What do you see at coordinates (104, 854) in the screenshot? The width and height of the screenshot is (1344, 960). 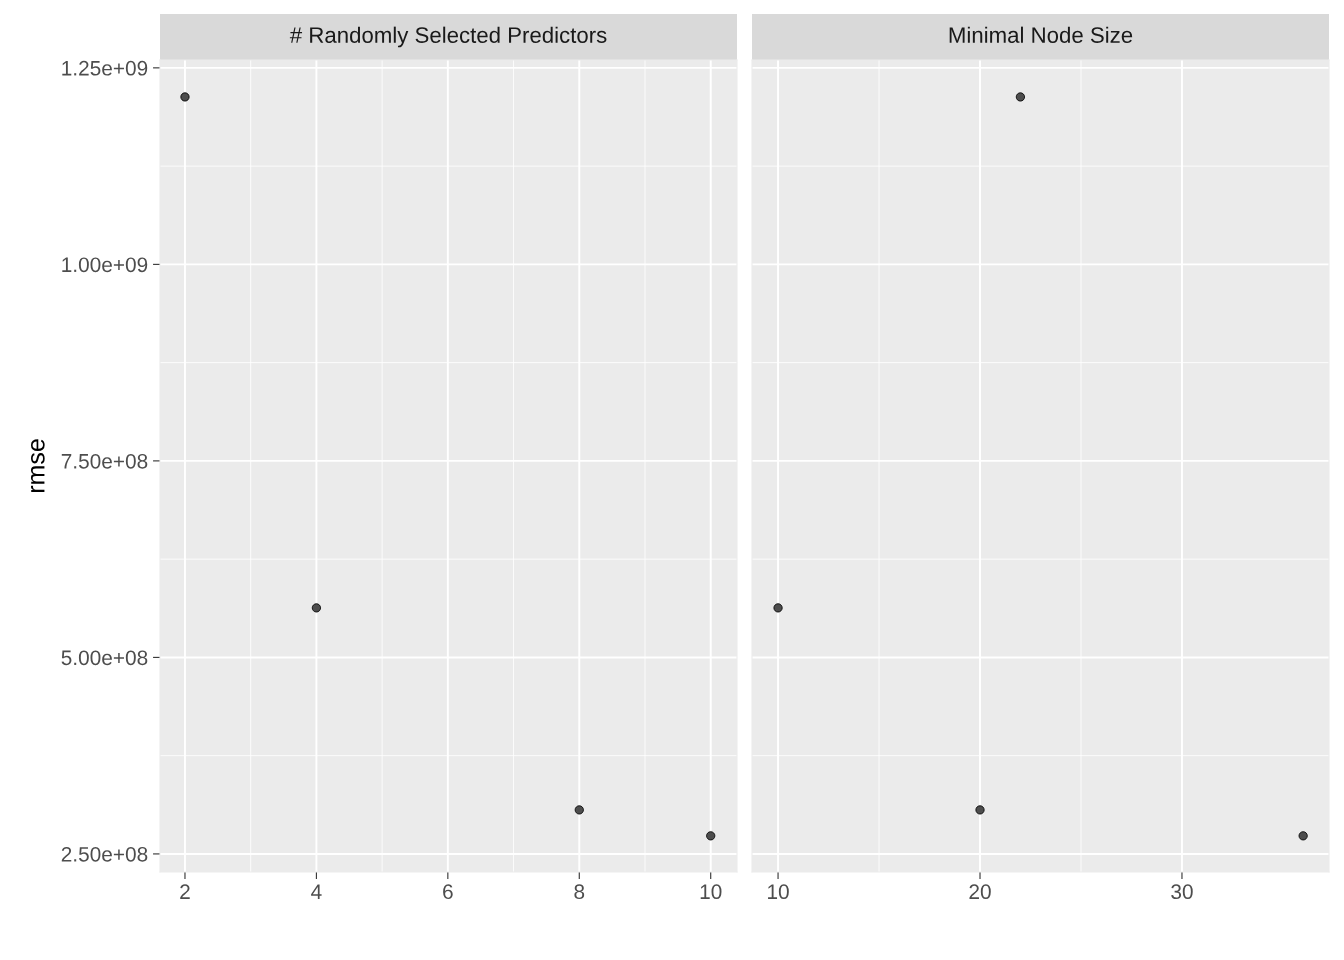 I see `y-tick-label: 2.50e+08` at bounding box center [104, 854].